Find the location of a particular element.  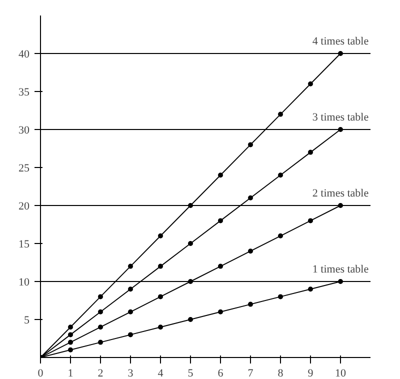

y-tick-label: 15 is located at coordinates (24, 244).